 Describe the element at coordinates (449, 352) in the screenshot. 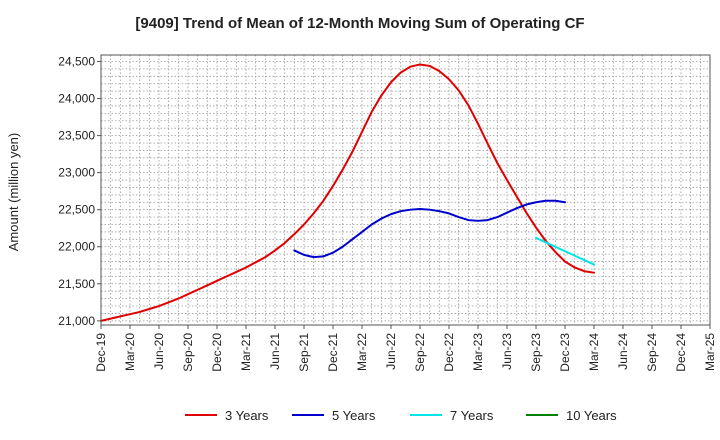

I see `x-tick-label: Dec-22` at that location.